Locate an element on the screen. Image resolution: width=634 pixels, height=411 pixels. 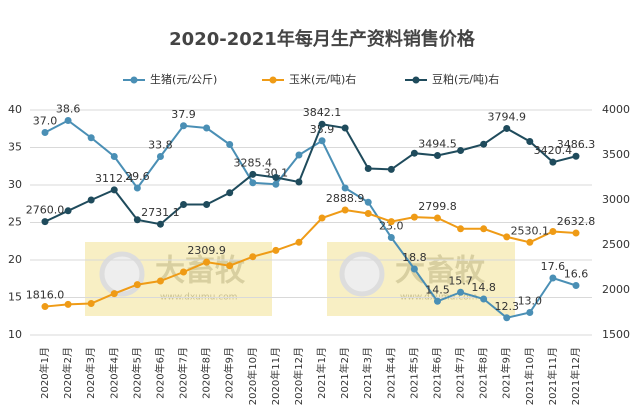
data-label: 14.8 is located at coordinates (483, 287).